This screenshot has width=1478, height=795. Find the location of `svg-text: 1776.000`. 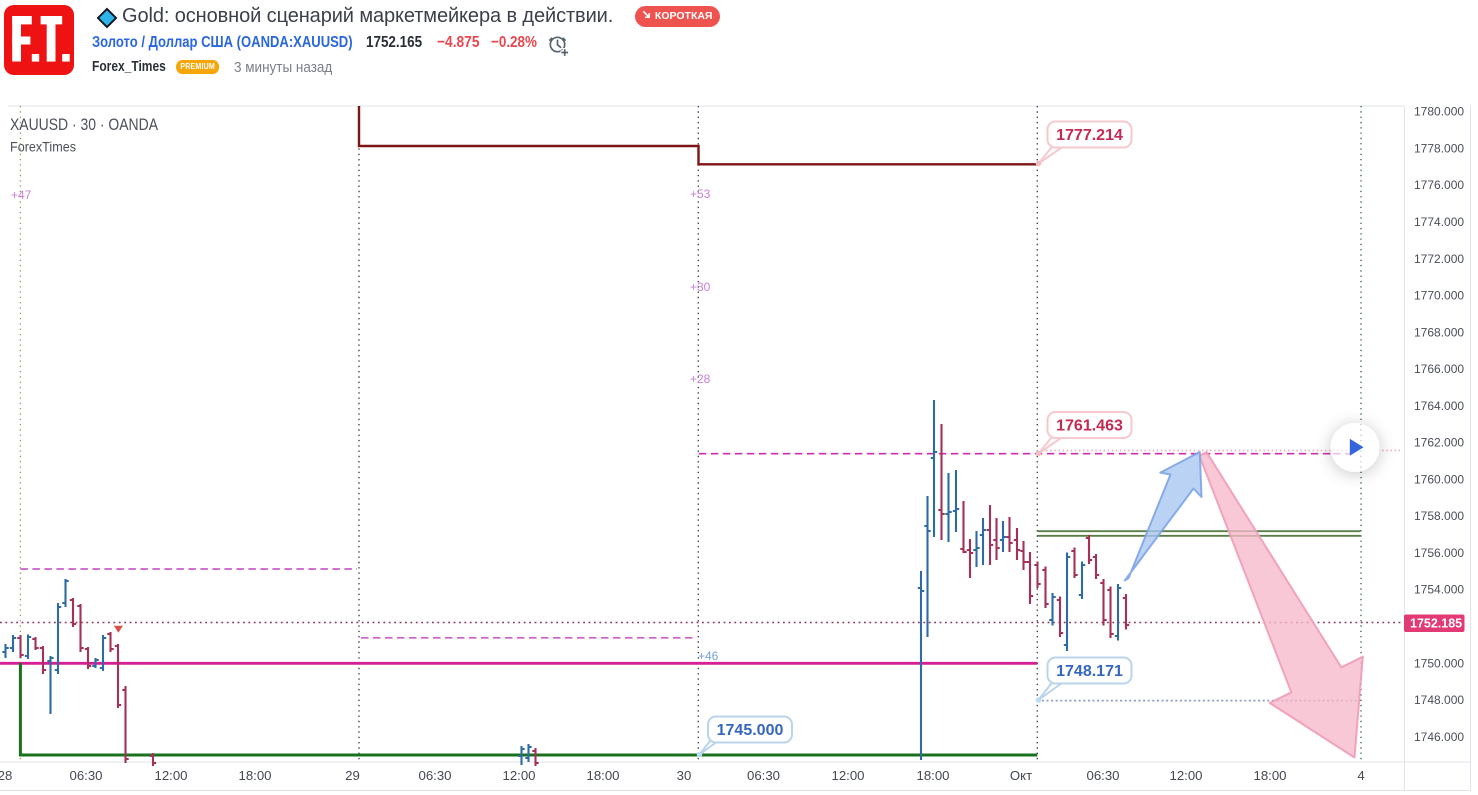

svg-text: 1776.000 is located at coordinates (1439, 185).